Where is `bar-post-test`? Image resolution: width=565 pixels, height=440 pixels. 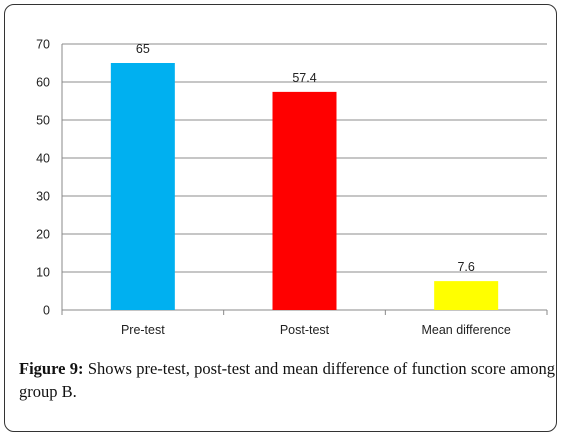 bar-post-test is located at coordinates (304, 200).